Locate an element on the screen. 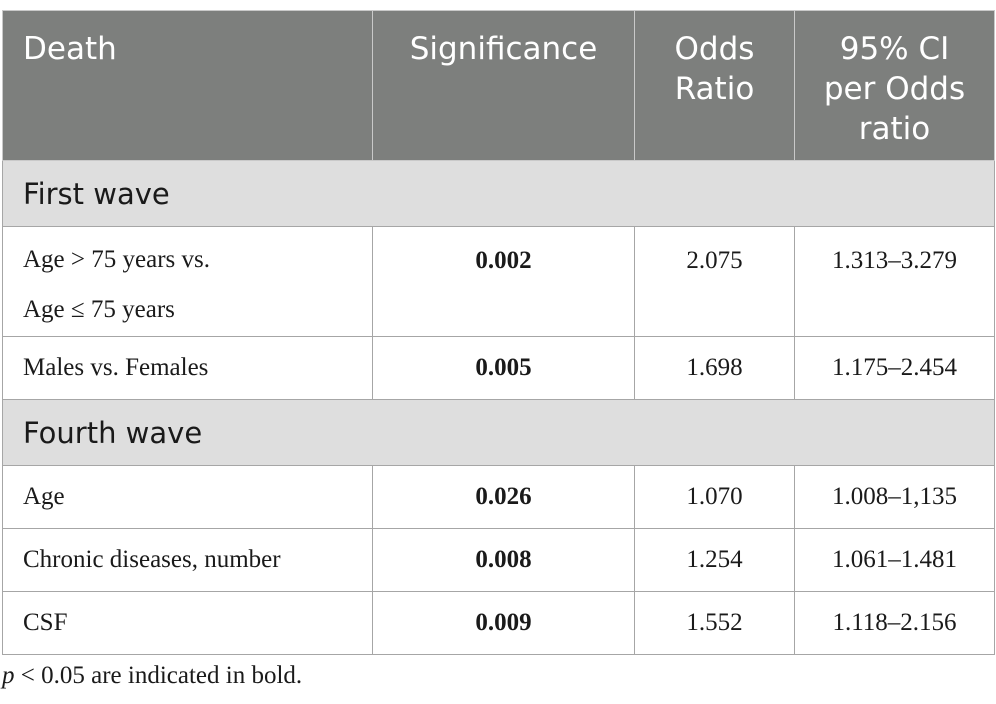  ci-cell: 1.313–3.279 is located at coordinates (894, 281).